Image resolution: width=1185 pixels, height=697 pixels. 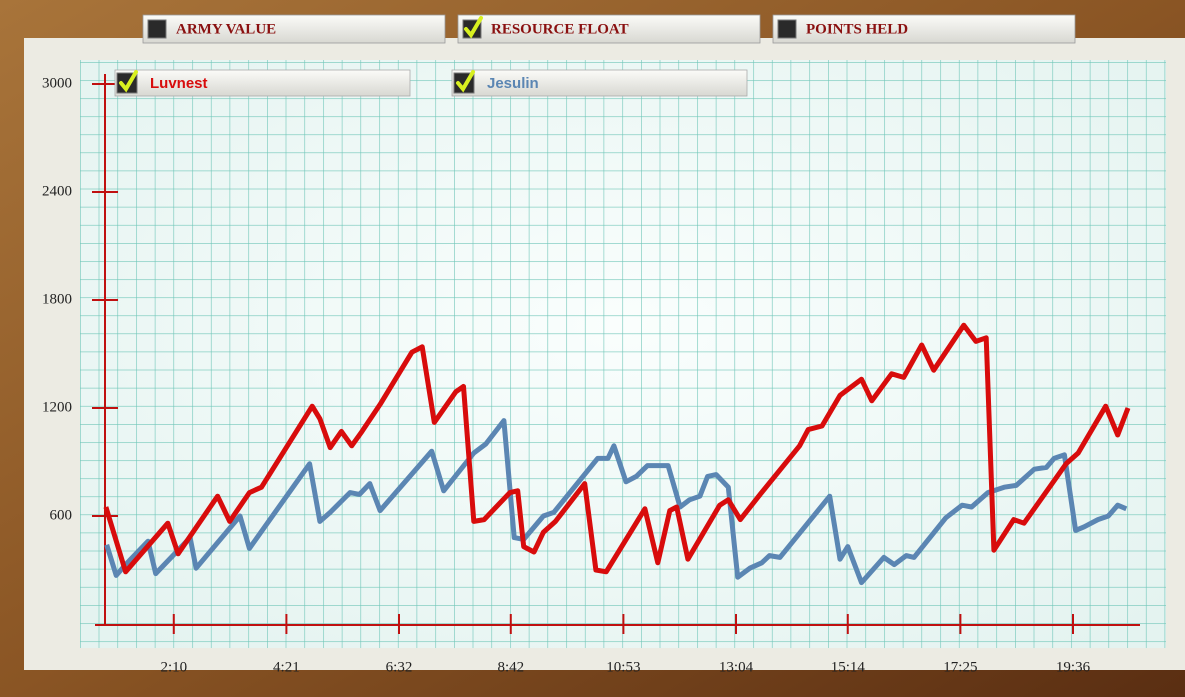 I want to click on x-tick-label: 17:25, so click(x=960, y=667).